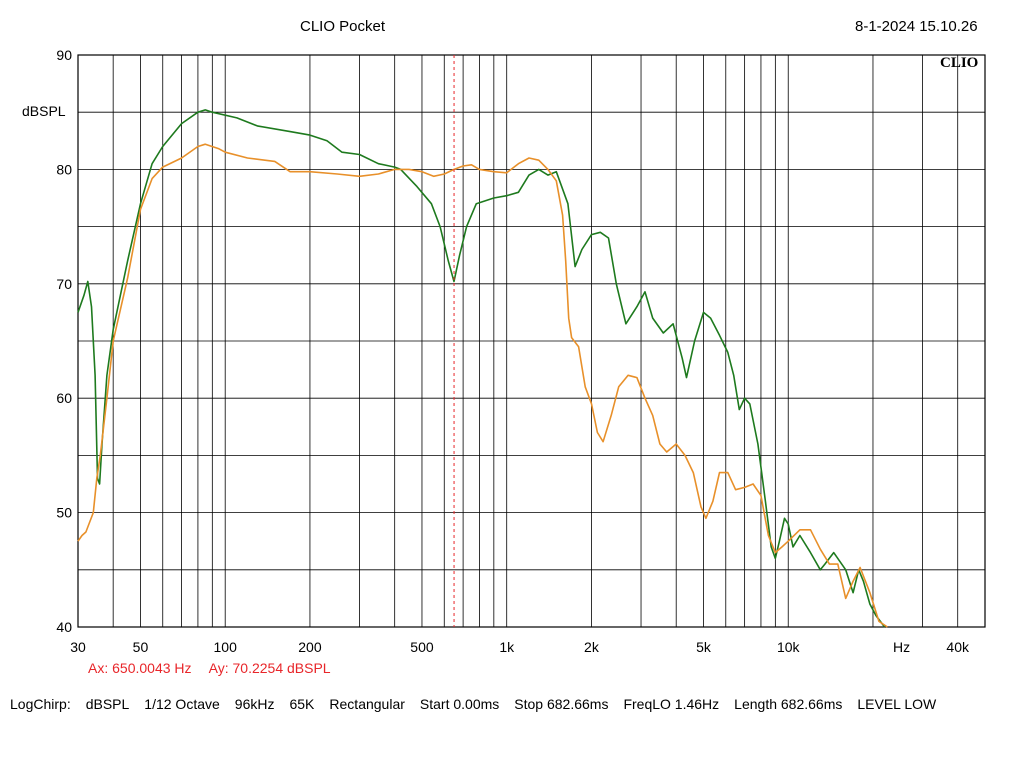 The image size is (1024, 768). I want to click on x-tick-label: 200, so click(310, 647).